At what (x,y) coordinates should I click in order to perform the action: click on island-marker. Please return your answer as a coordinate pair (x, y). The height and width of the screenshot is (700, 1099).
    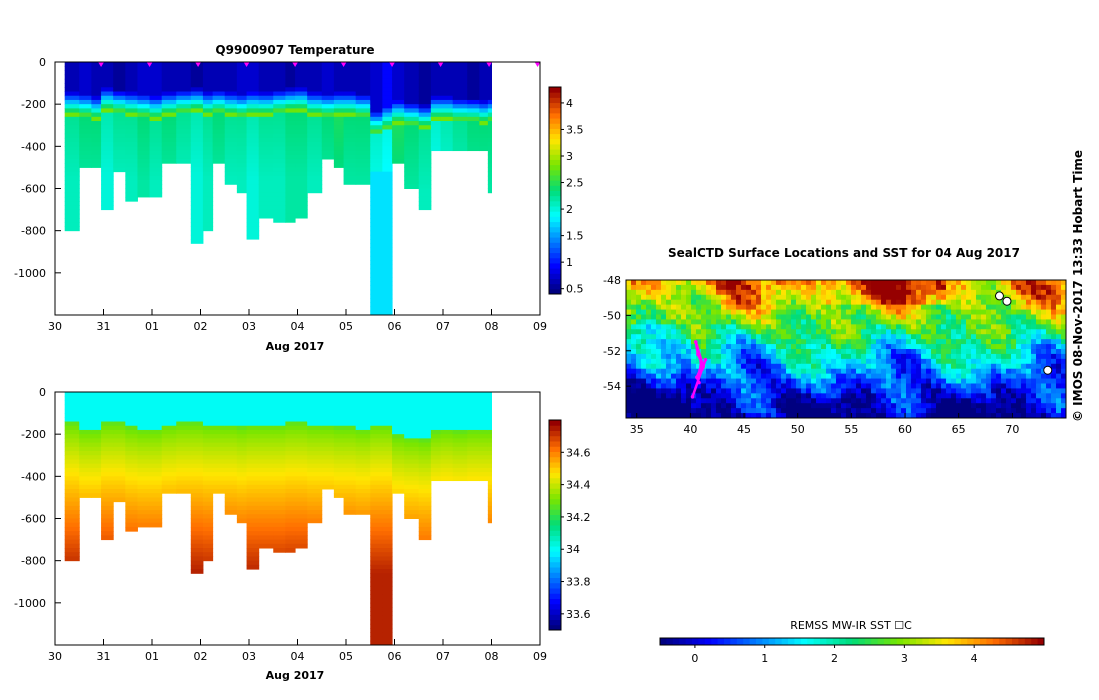
    Looking at the image, I should click on (1007, 301).